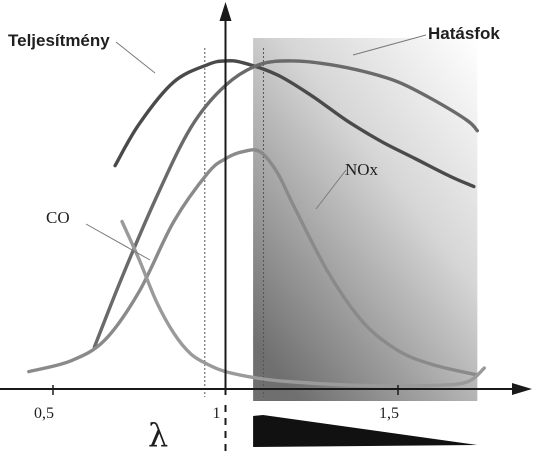  I want to click on x-axis-arrowhead, so click(522, 389).